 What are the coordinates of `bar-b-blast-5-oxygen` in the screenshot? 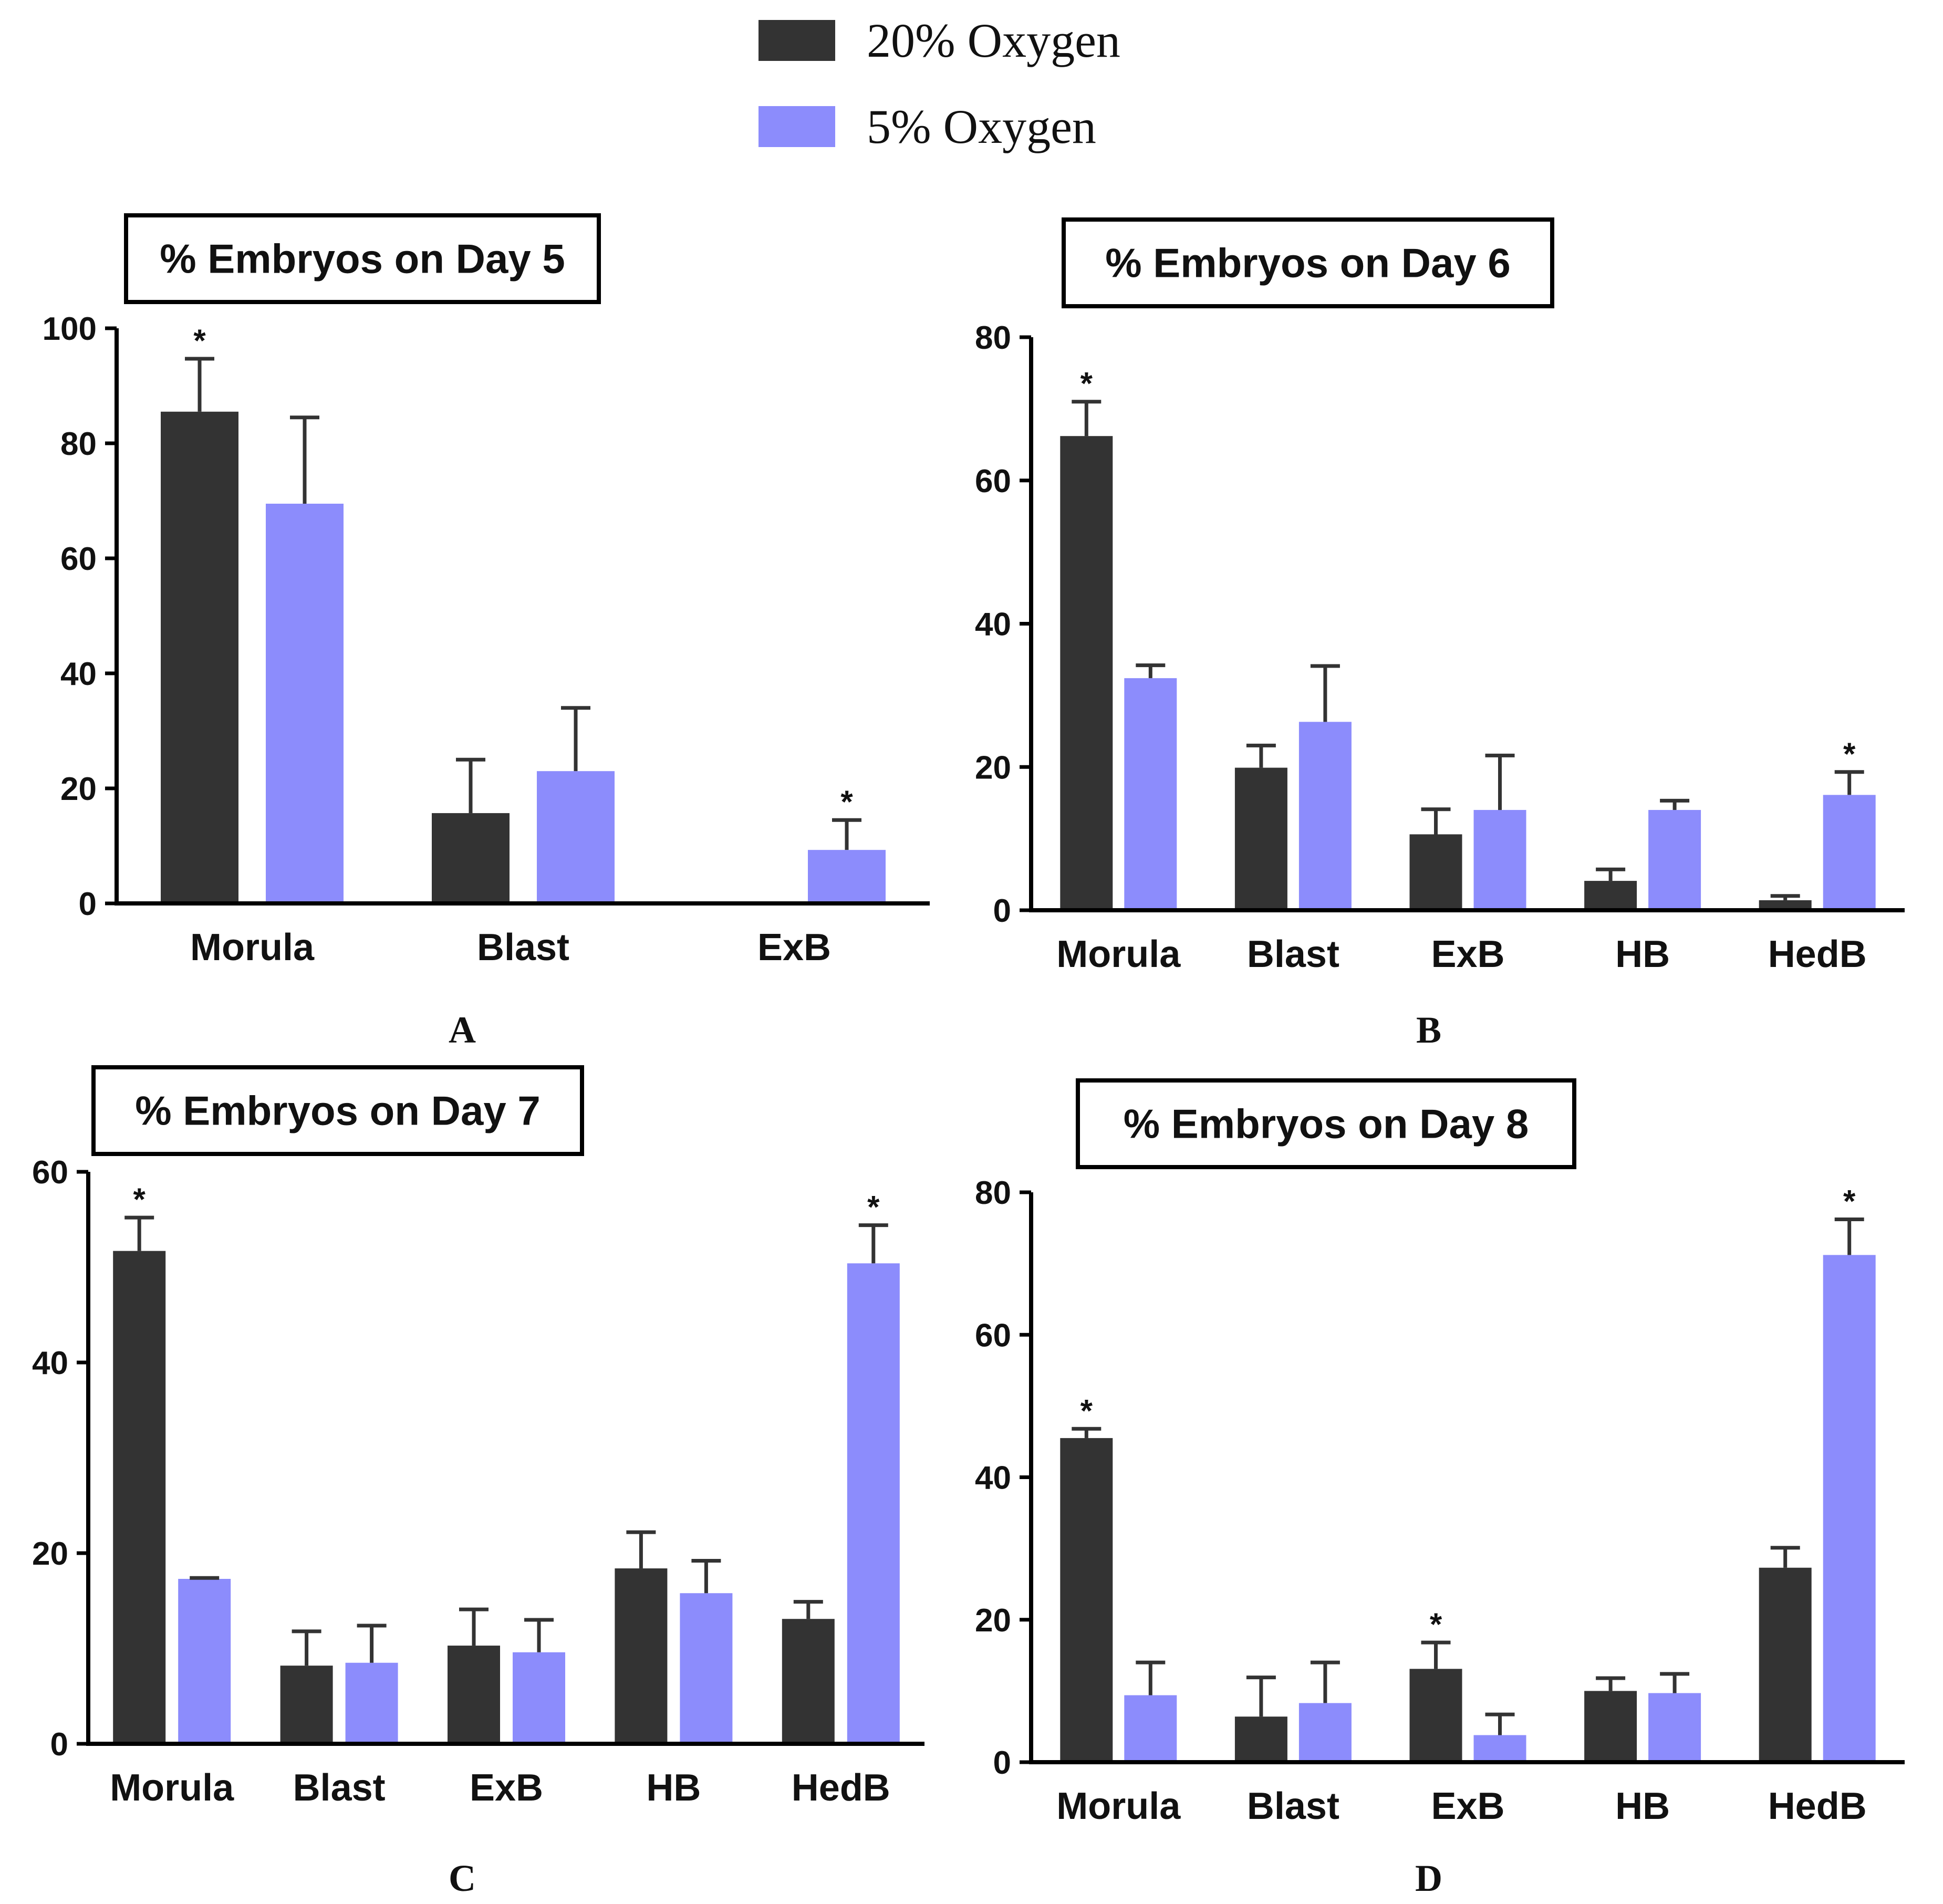 It's located at (1325, 816).